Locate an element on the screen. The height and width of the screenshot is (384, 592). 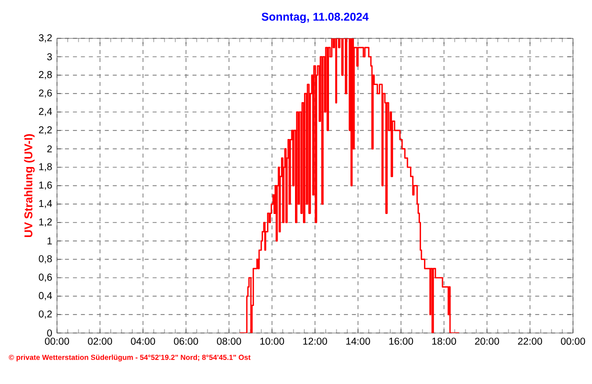
x-tick-label: 20:00 is located at coordinates (487, 341).